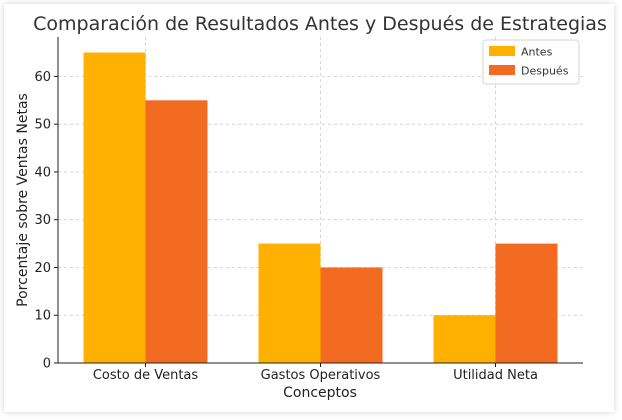 This screenshot has width=622, height=420. What do you see at coordinates (42, 125) in the screenshot?
I see `y-tick-label-5: 50` at bounding box center [42, 125].